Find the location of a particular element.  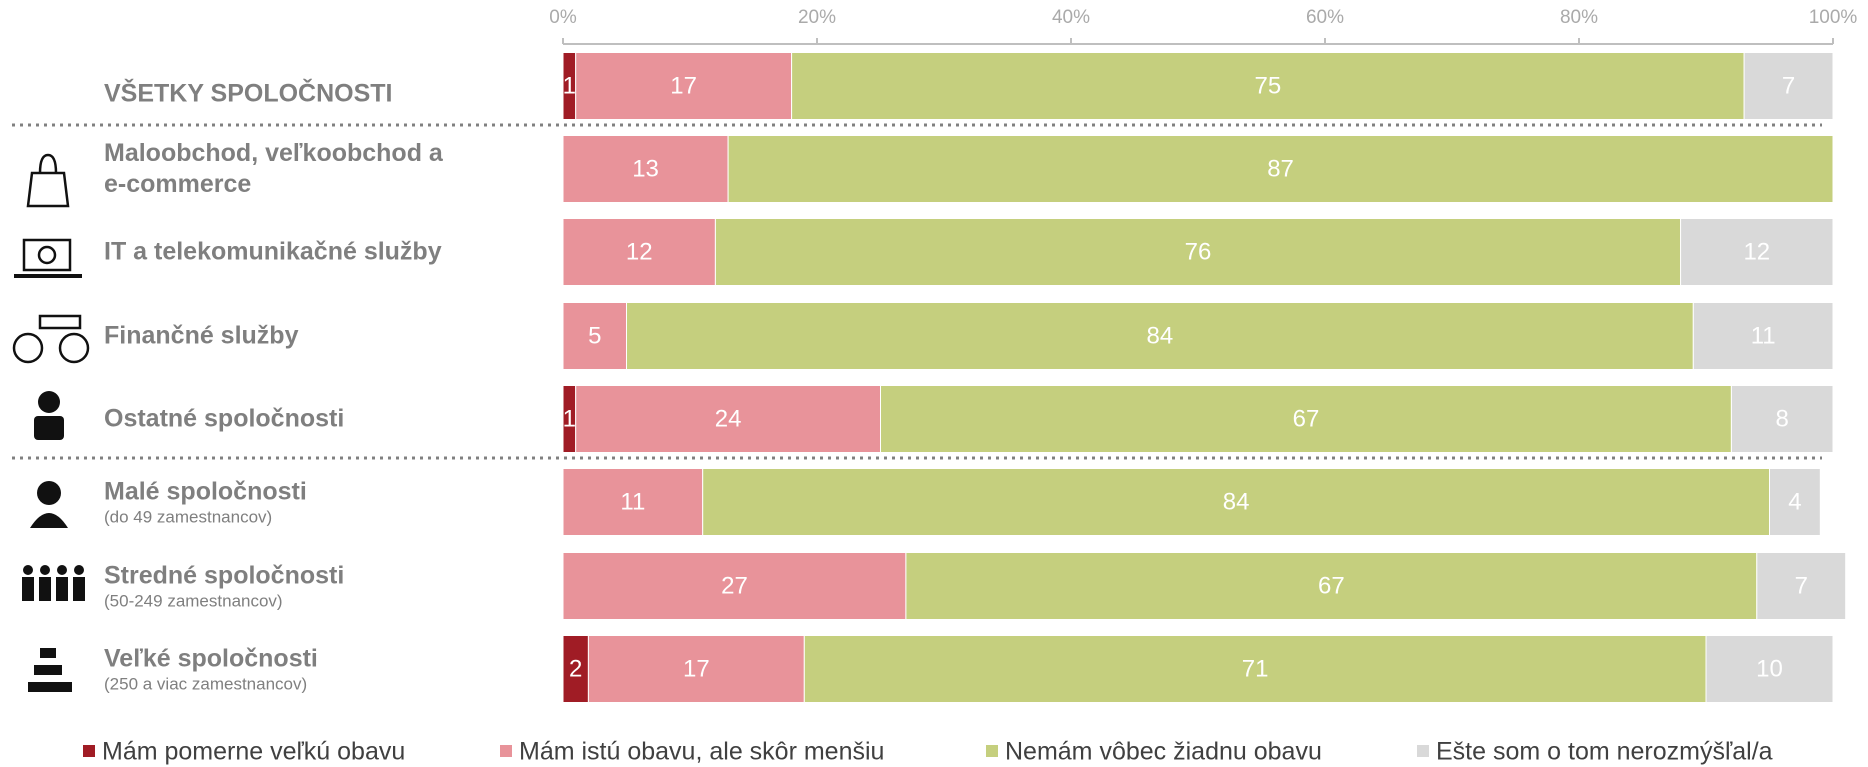

category-label: Finančné služby is located at coordinates (274, 336).